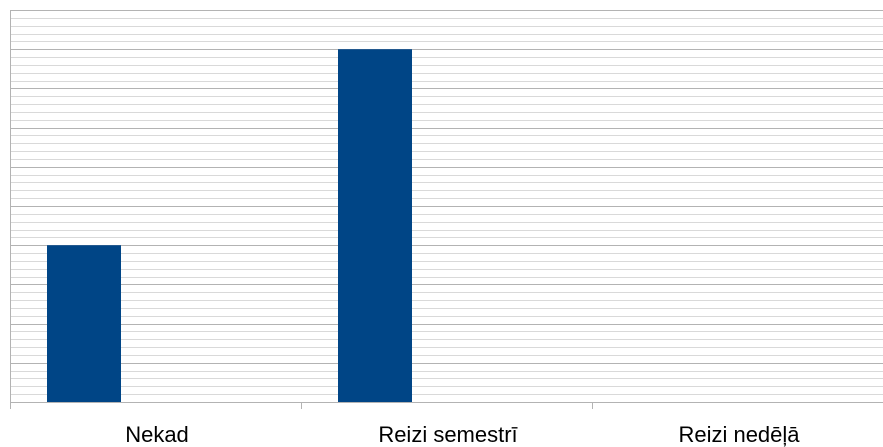 This screenshot has height=447, width=883. I want to click on category-labels: Nekad Reizi semestrī Reizi nedēļā, so click(462, 434).